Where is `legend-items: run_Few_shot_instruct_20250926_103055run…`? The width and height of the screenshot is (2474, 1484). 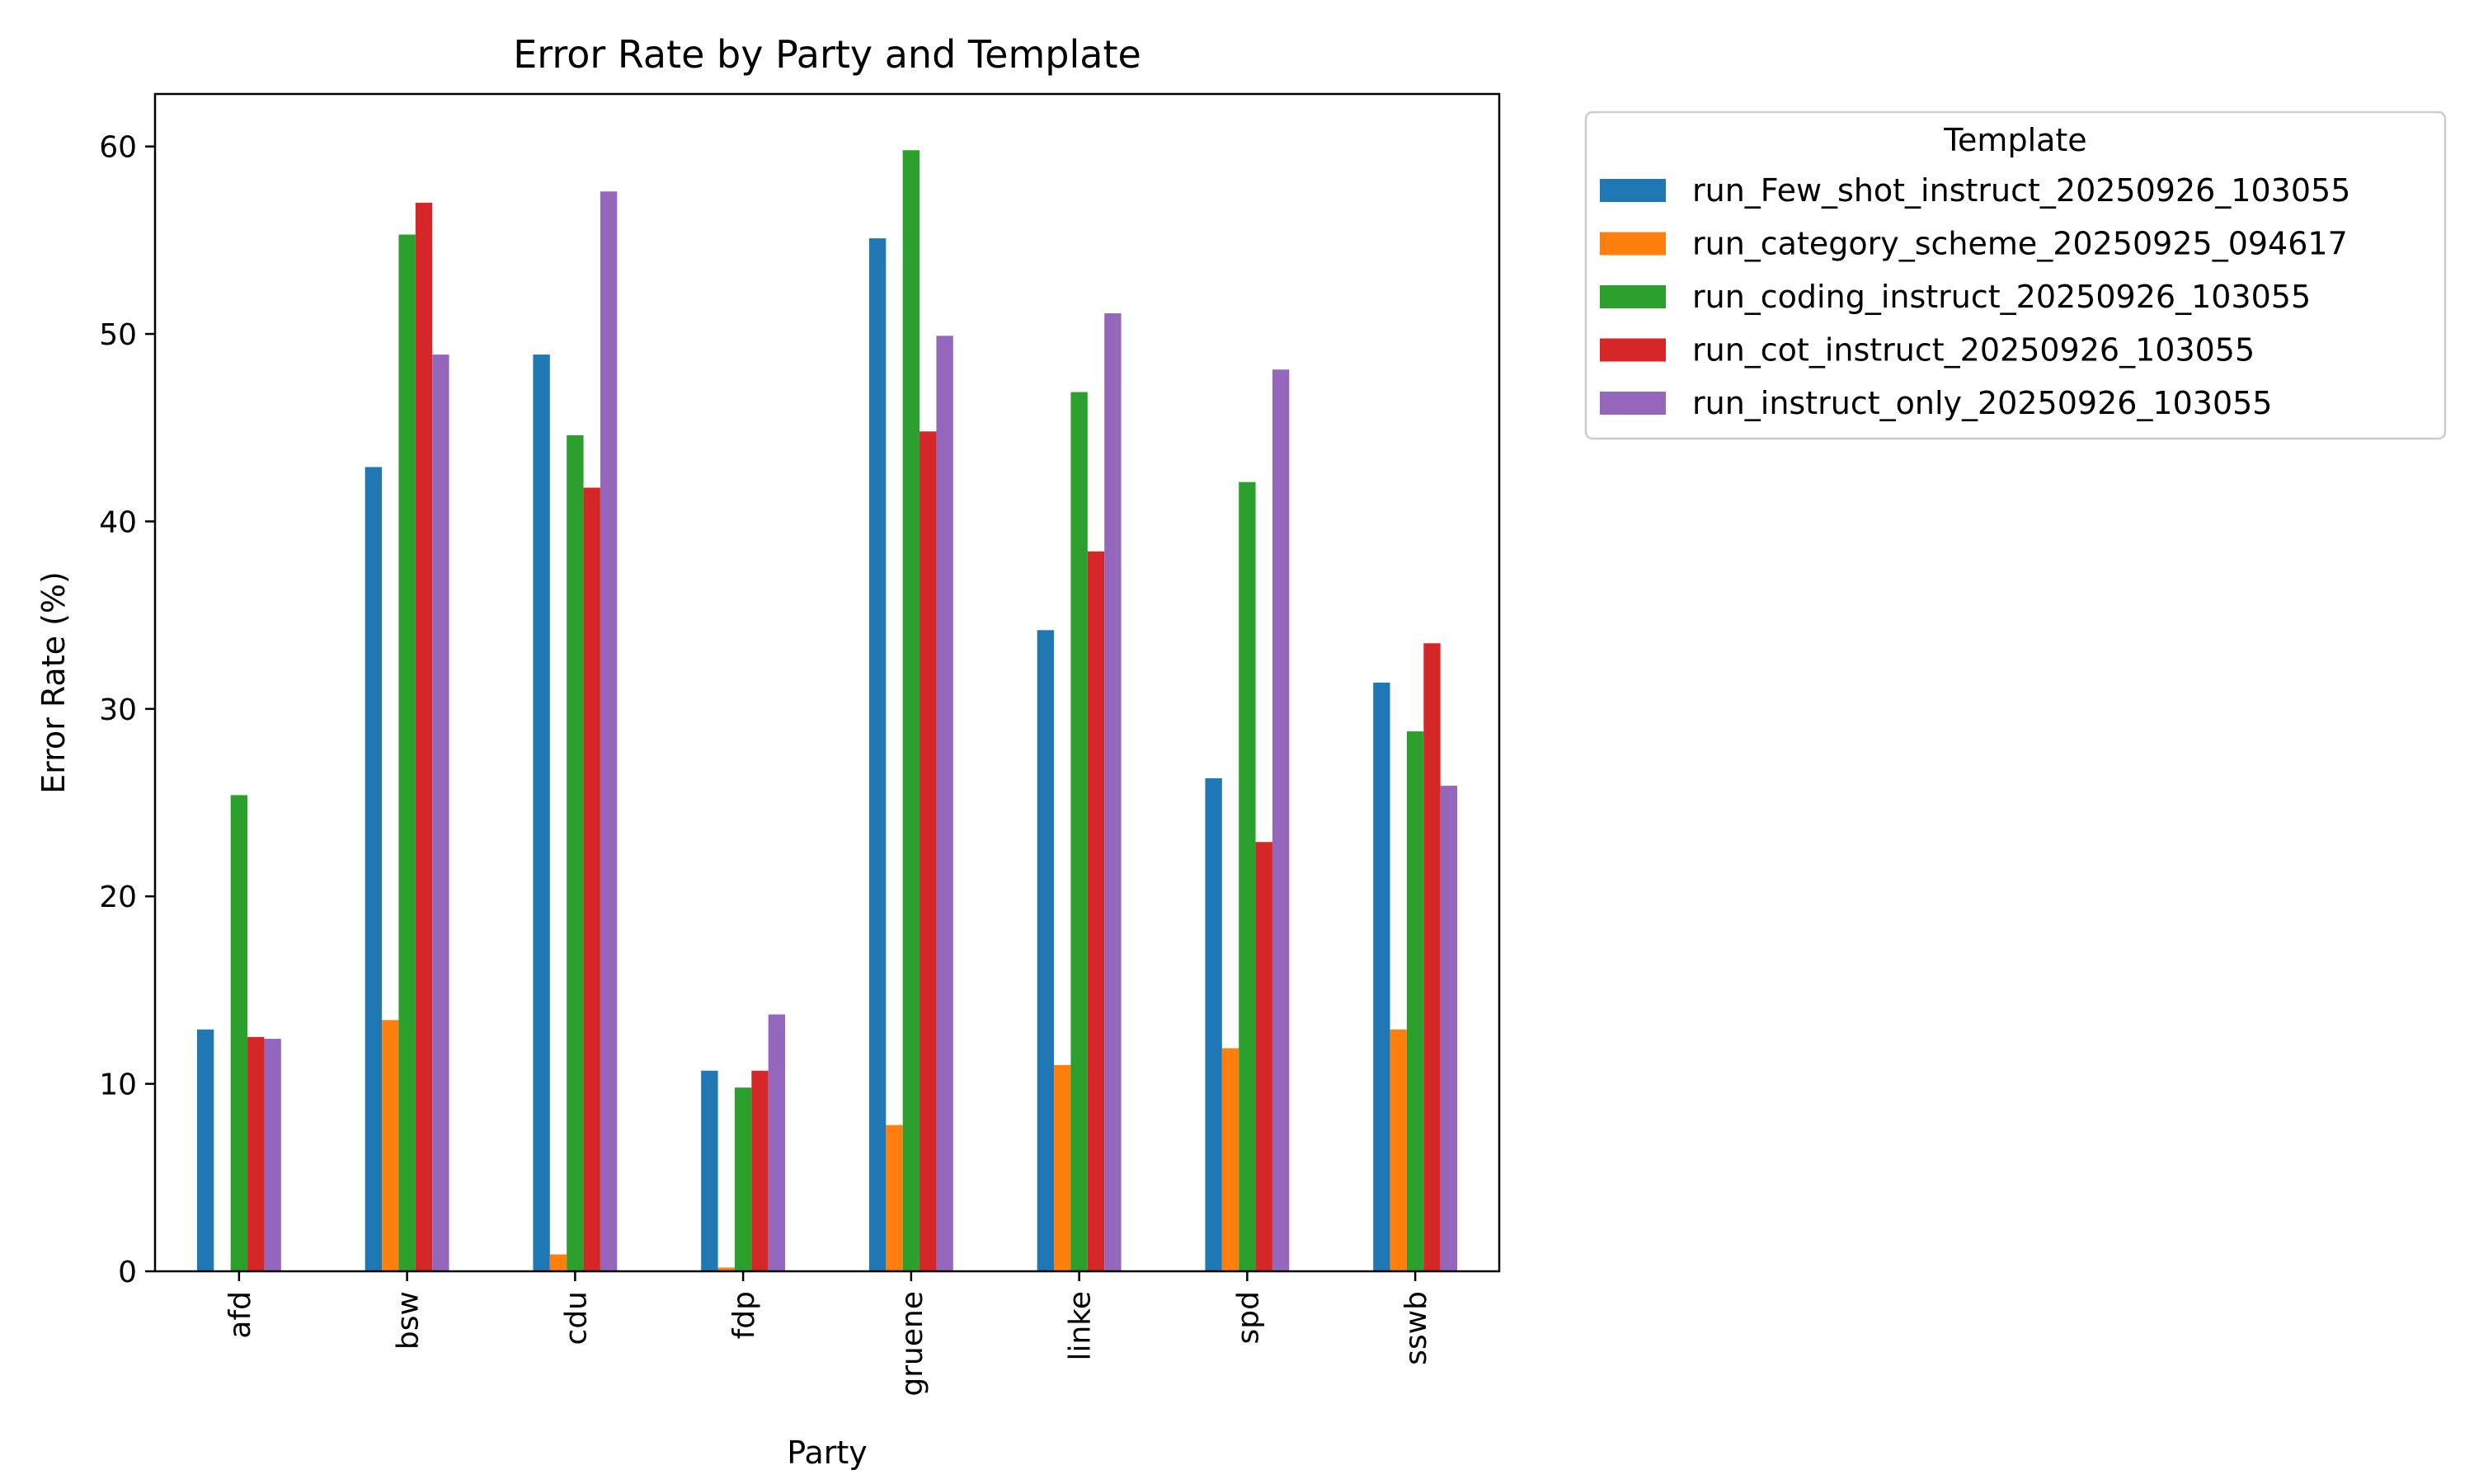 legend-items: run_Few_shot_instruct_20250926_103055run… is located at coordinates (1975, 296).